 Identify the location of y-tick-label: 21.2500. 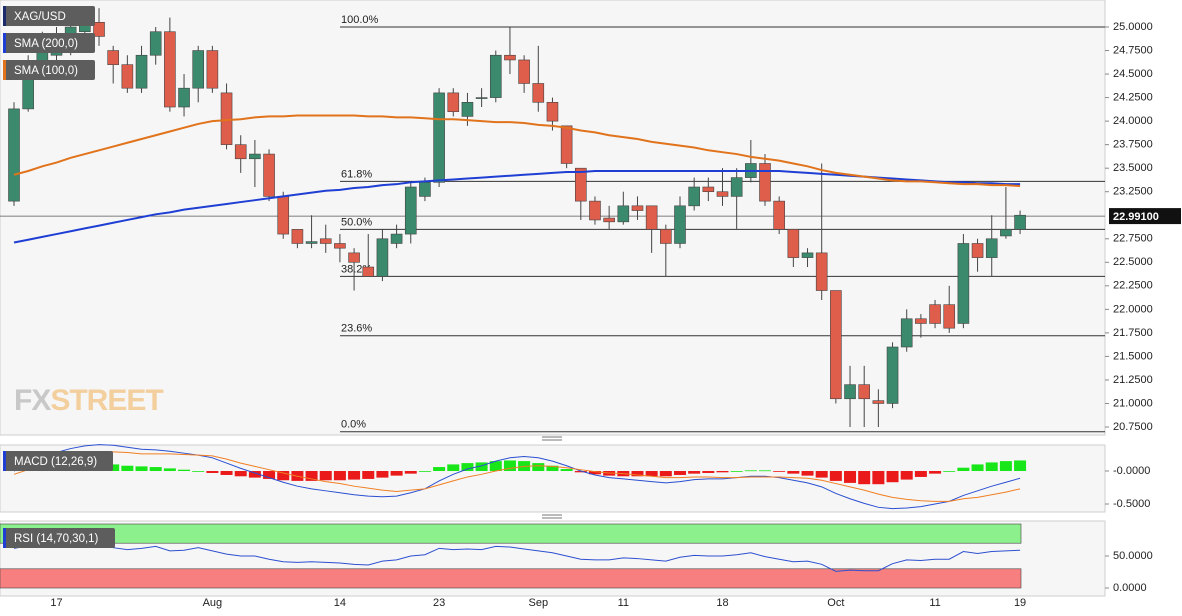
(1133, 380).